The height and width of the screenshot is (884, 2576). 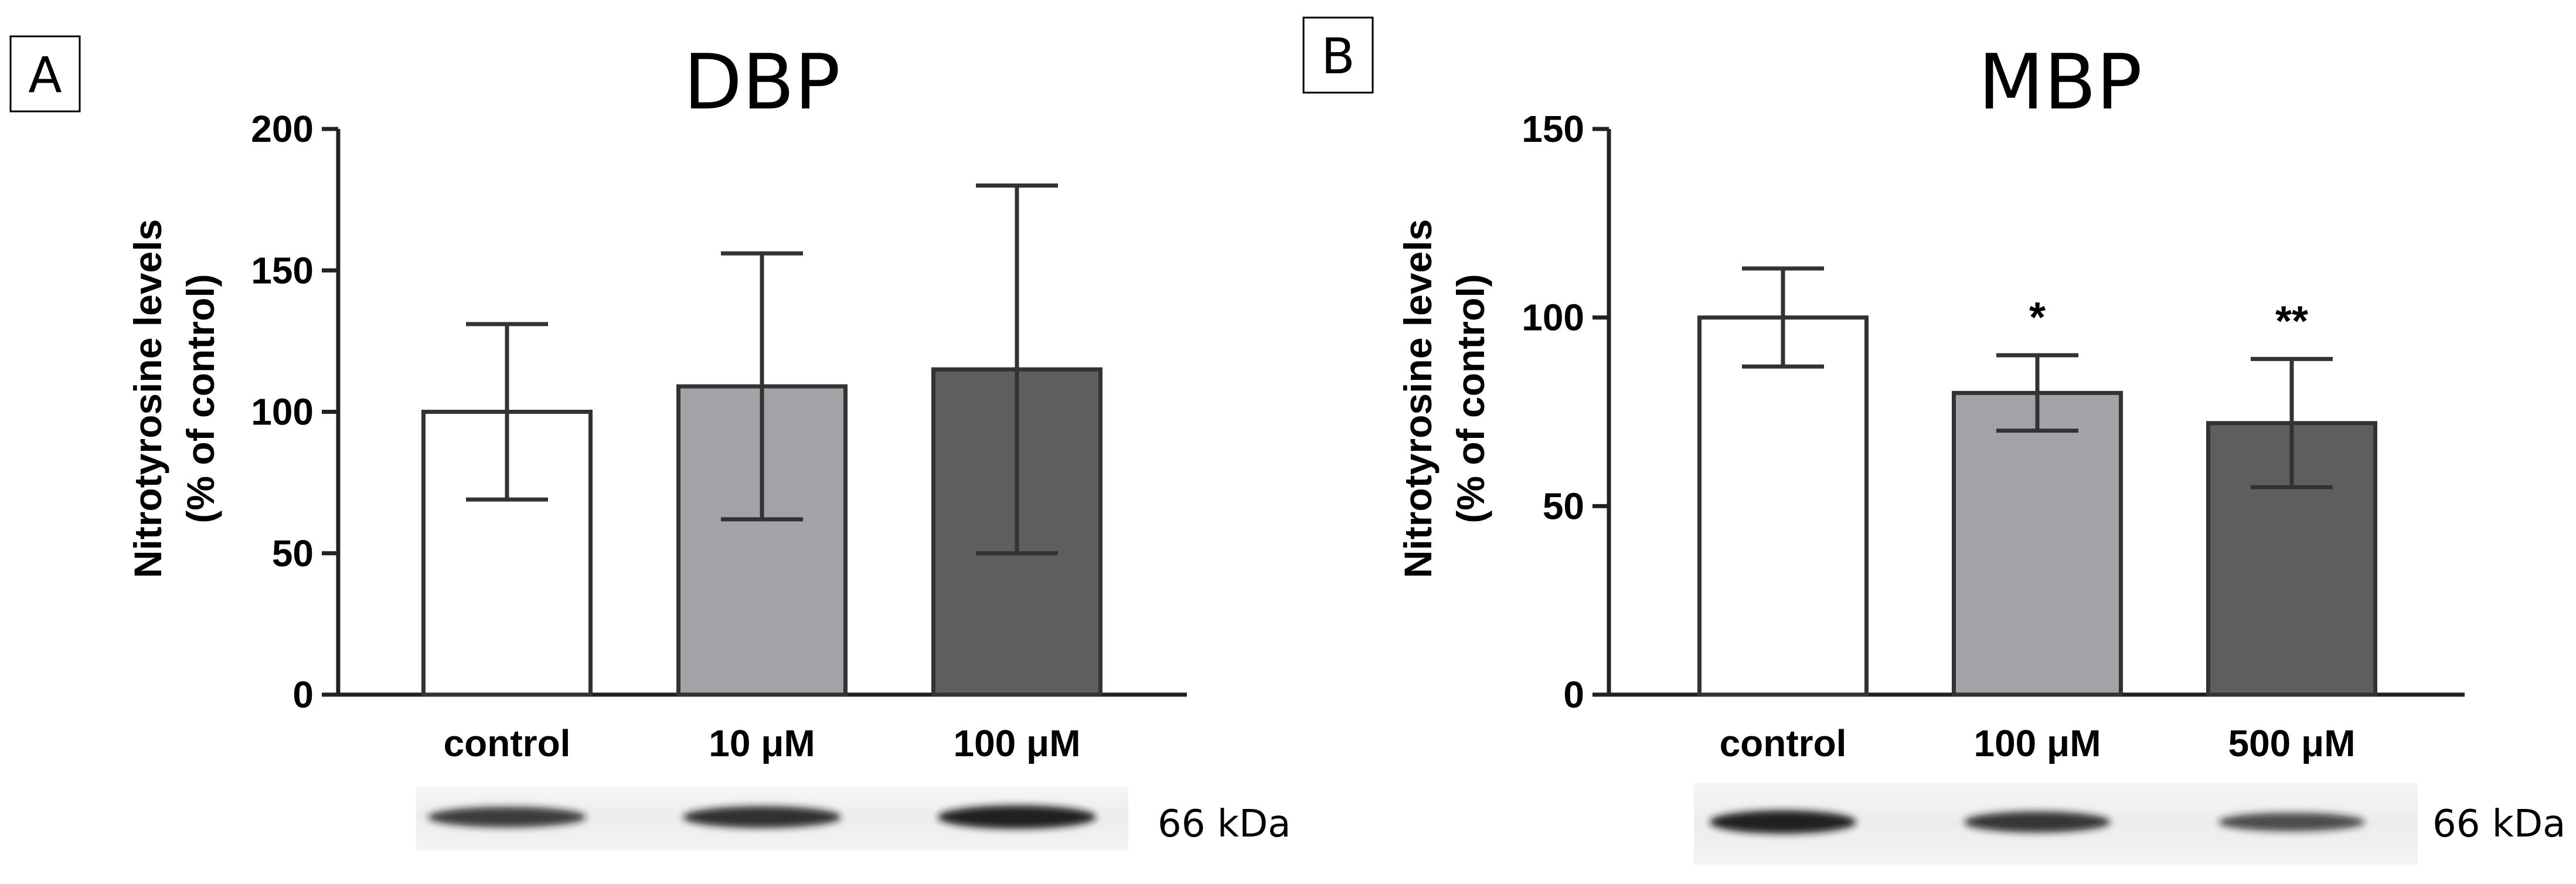 I want to click on chart-title: DBP, so click(x=761, y=82).